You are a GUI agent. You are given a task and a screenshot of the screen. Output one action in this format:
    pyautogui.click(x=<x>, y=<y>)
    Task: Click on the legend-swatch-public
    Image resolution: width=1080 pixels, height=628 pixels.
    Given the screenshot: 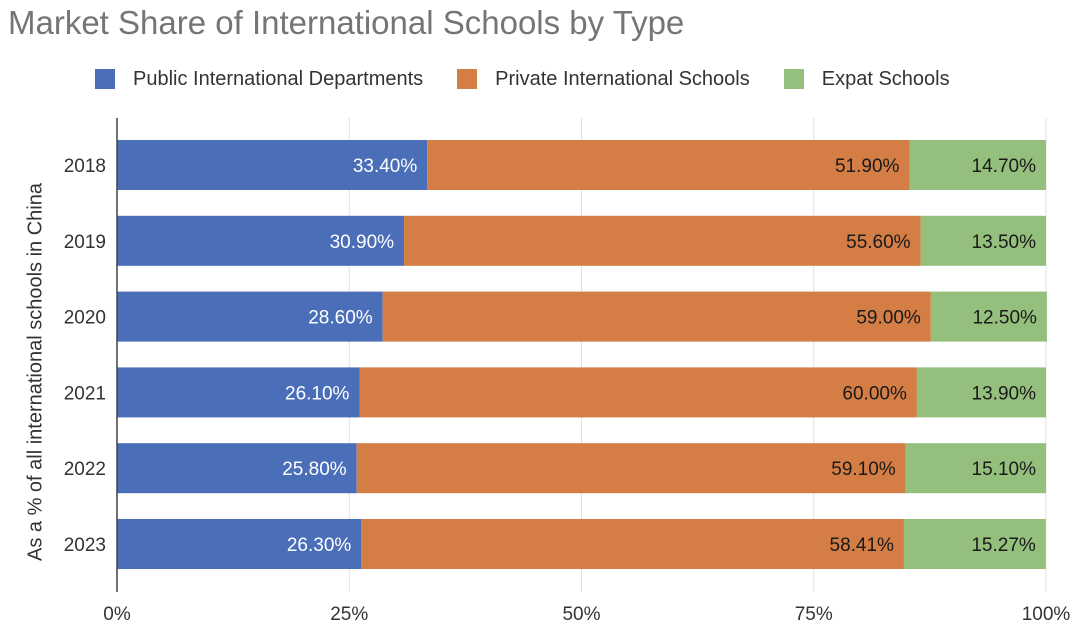 What is the action you would take?
    pyautogui.click(x=105, y=79)
    